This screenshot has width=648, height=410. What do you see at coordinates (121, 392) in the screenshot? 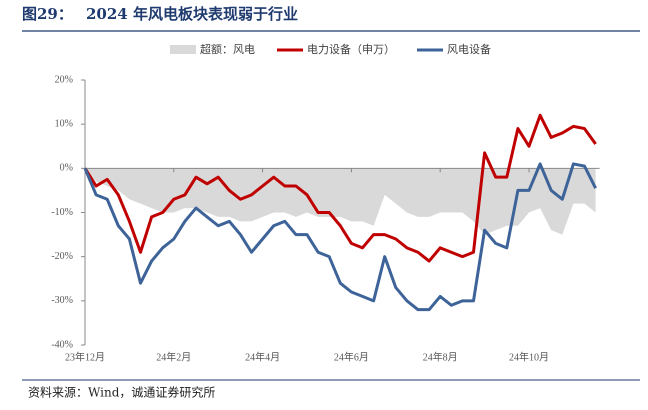
I see `source: 资料来源：Wind，诚通证券研究所` at bounding box center [121, 392].